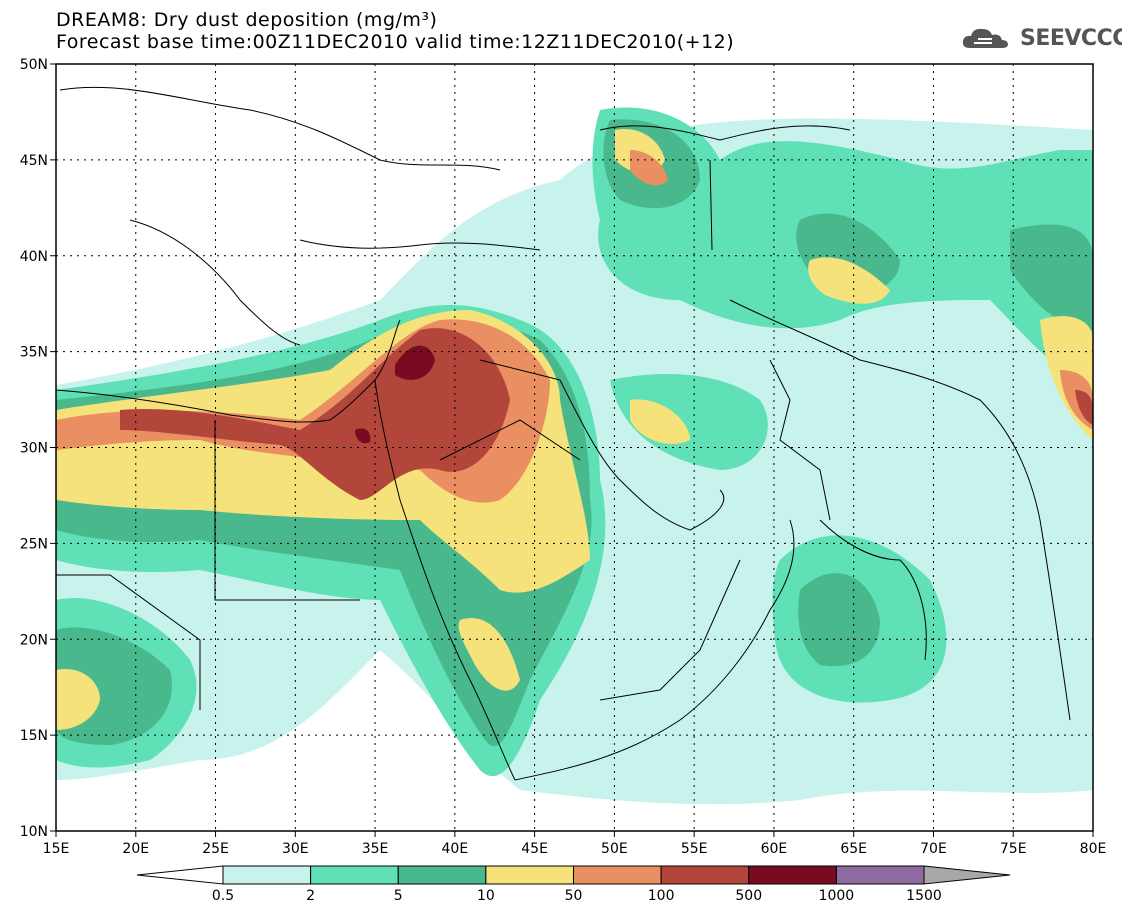 The image size is (1122, 922). Describe the element at coordinates (853, 849) in the screenshot. I see `lon-label: 65E` at that location.